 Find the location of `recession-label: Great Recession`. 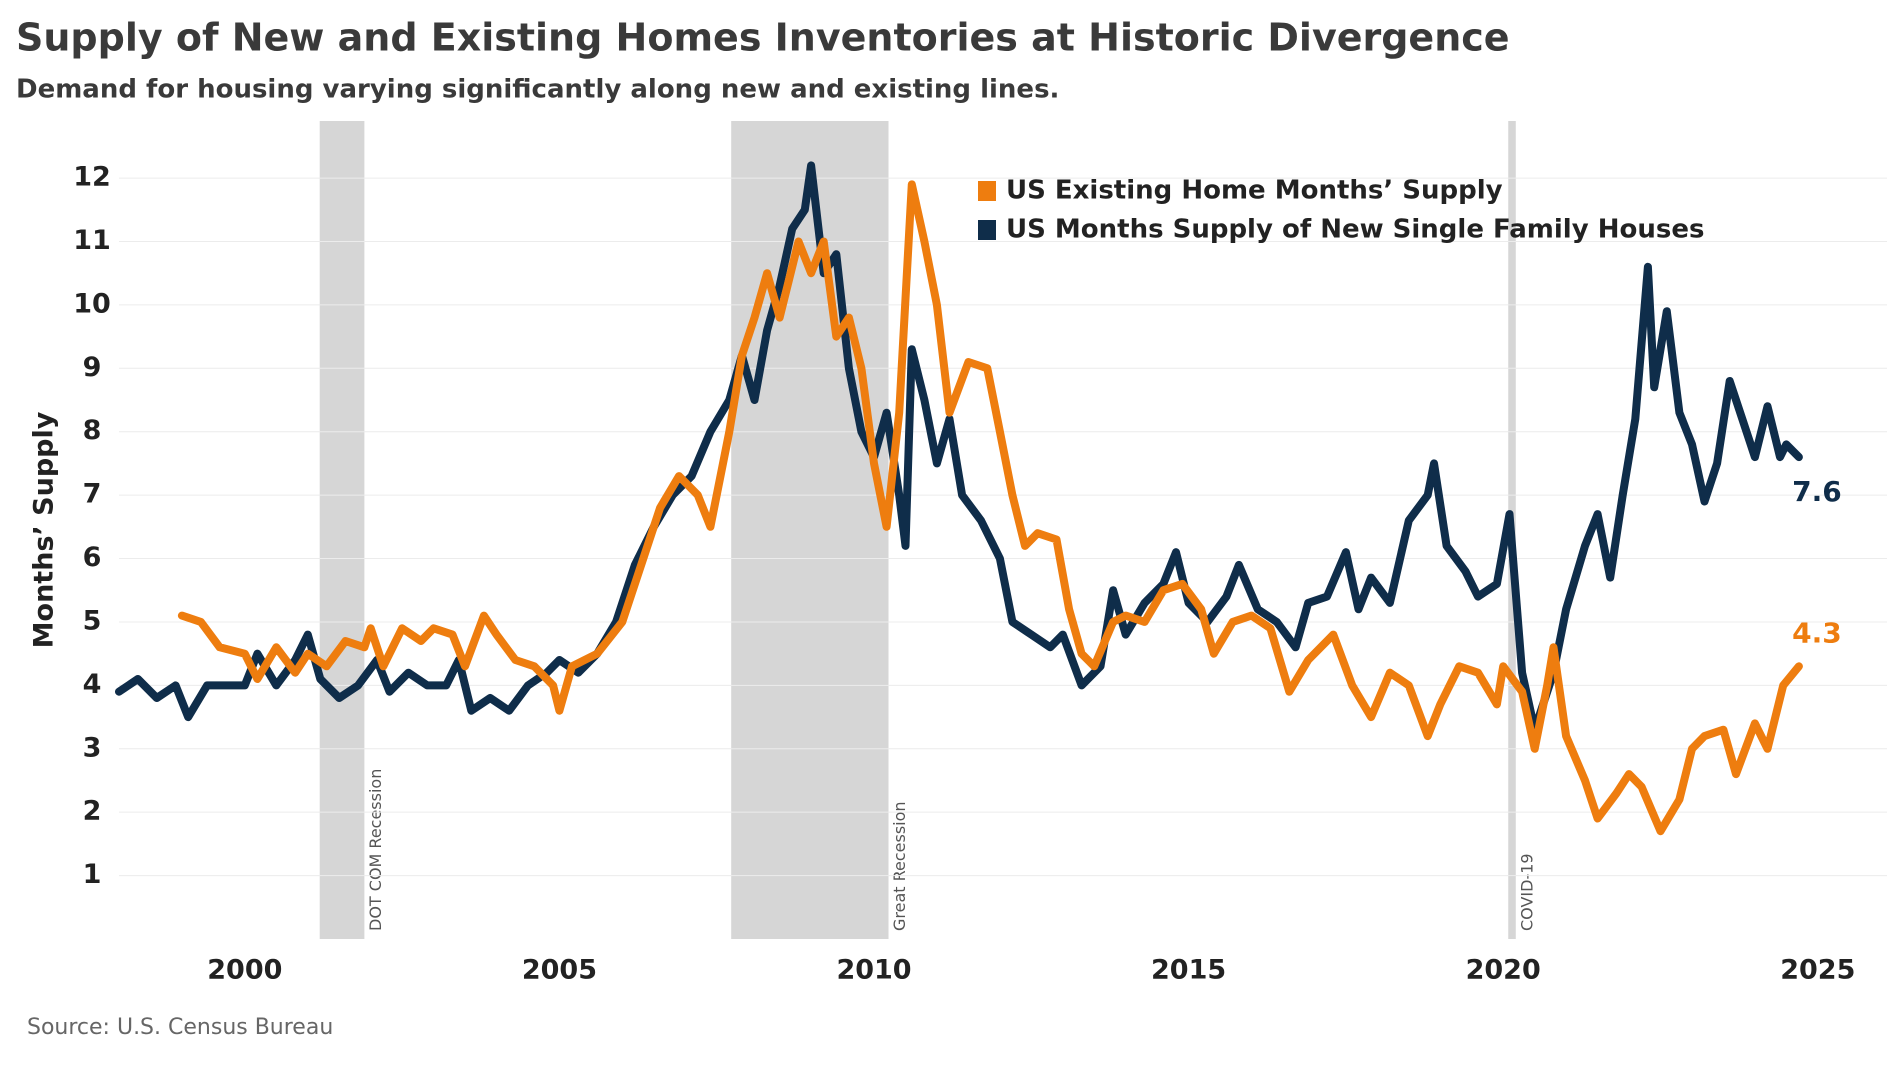

recession-label: Great Recession is located at coordinates (899, 866).